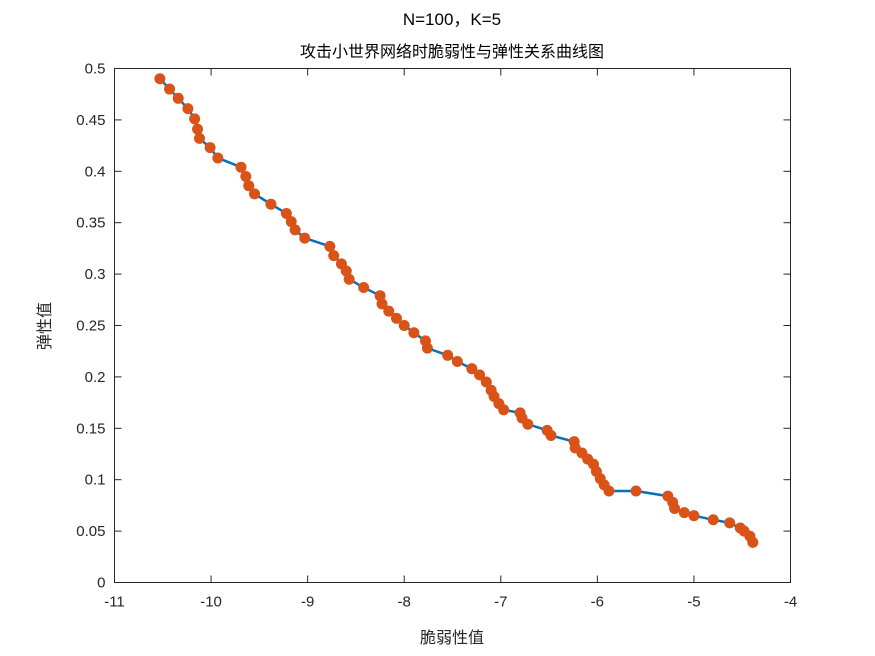 The height and width of the screenshot is (656, 875). Describe the element at coordinates (44, 326) in the screenshot. I see `y-axis-label: 弹性值` at that location.